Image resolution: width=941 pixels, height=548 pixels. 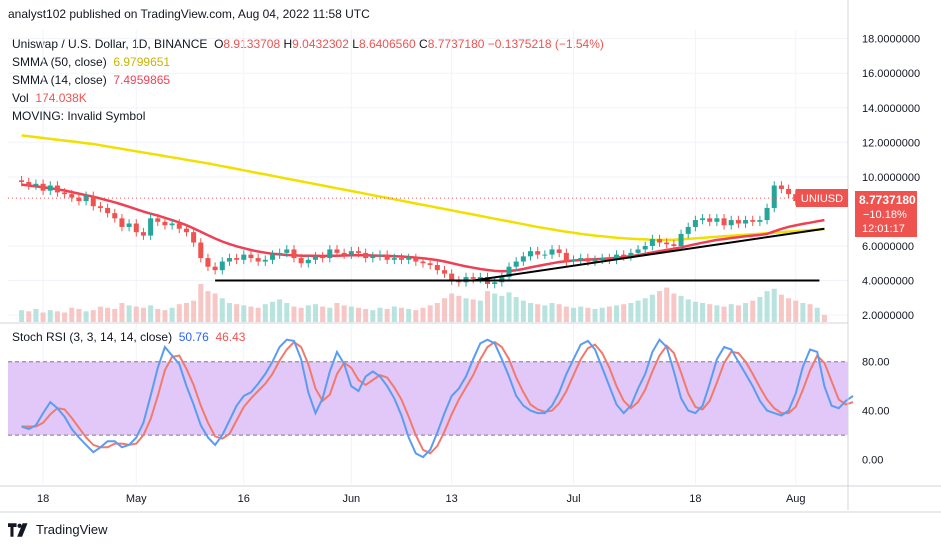 I want to click on sma50-row: SMMA (50, close) 6.9799651, so click(x=308, y=62).